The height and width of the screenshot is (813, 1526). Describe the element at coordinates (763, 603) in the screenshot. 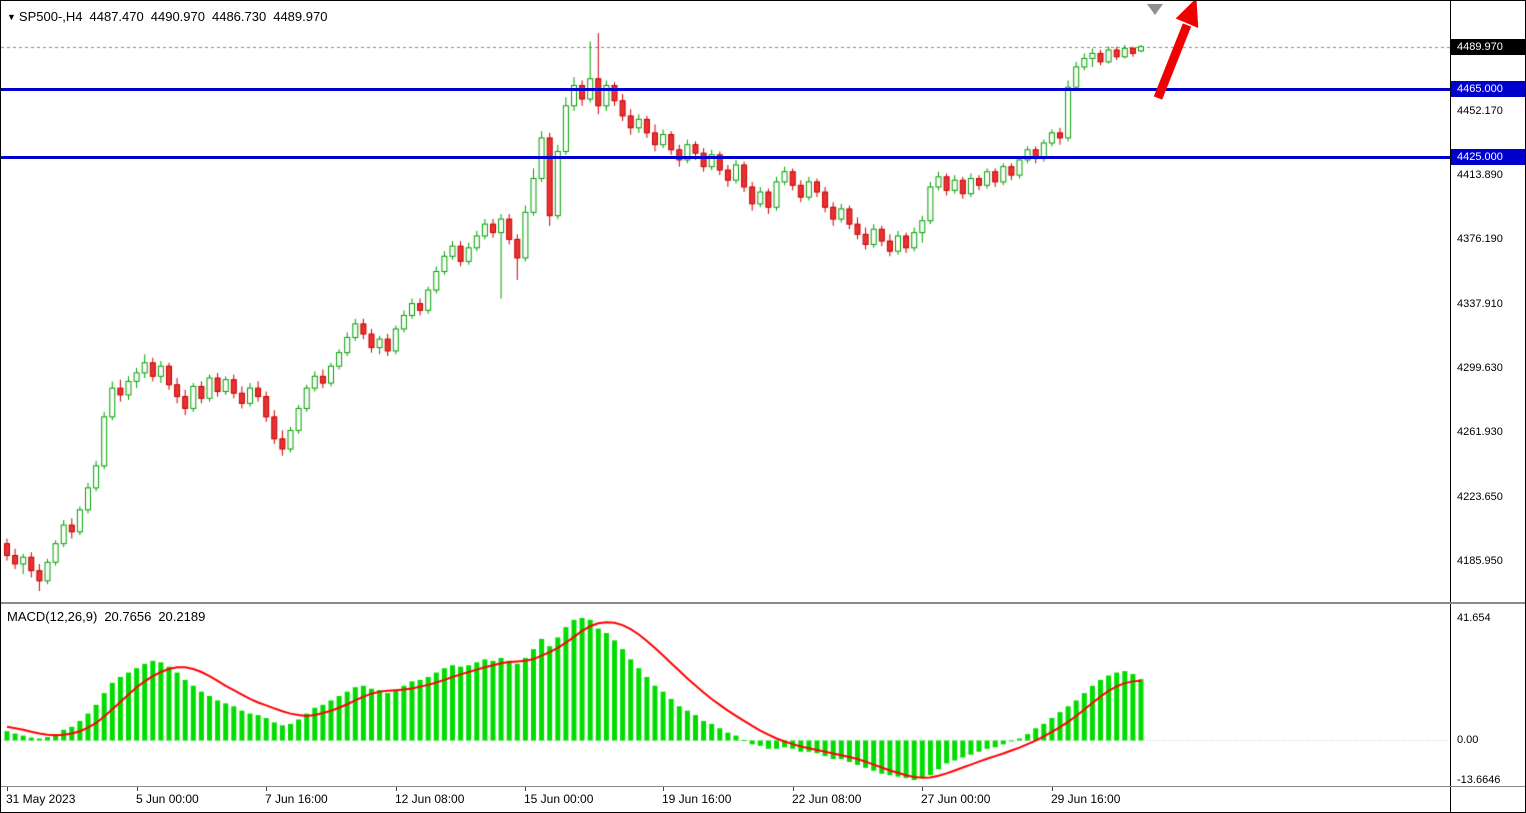

I see `panel-separator` at that location.